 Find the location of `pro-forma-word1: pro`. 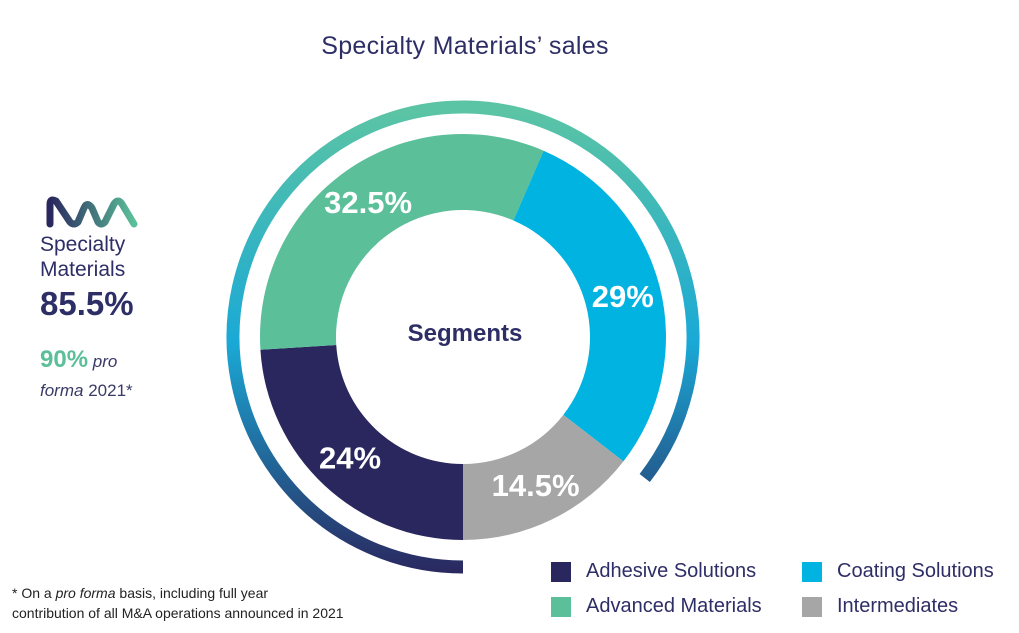

pro-forma-word1: pro is located at coordinates (105, 361).